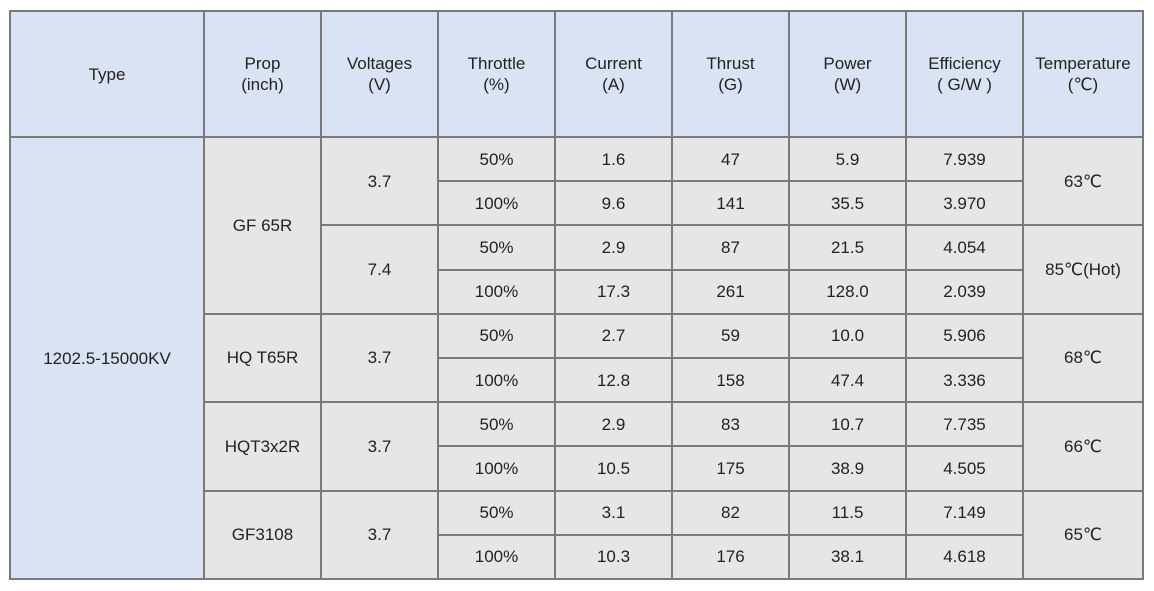  I want to click on header-temperature: Temperature (℃), so click(1083, 74).